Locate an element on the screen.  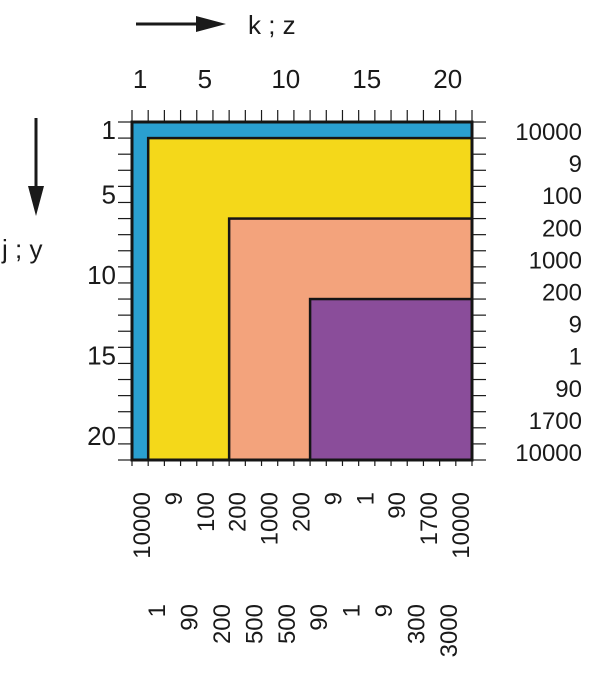
top-tick-label: 20 is located at coordinates (447, 79).